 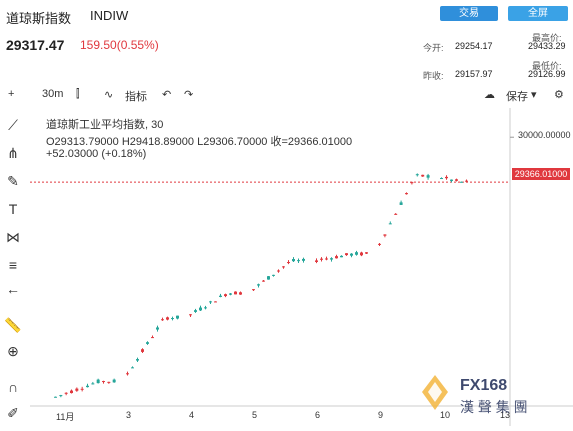 What do you see at coordinates (96, 154) in the screenshot?
I see `chart-legend-change: +52.03000 (+0.18%)` at bounding box center [96, 154].